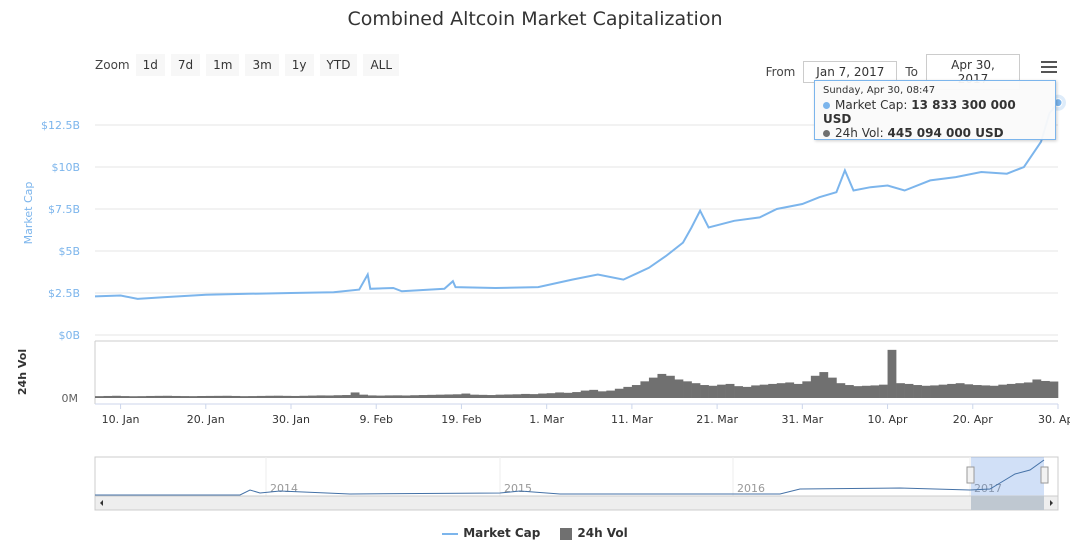  Describe the element at coordinates (60, 125) in the screenshot. I see `y-tick-label: $12.5B` at that location.